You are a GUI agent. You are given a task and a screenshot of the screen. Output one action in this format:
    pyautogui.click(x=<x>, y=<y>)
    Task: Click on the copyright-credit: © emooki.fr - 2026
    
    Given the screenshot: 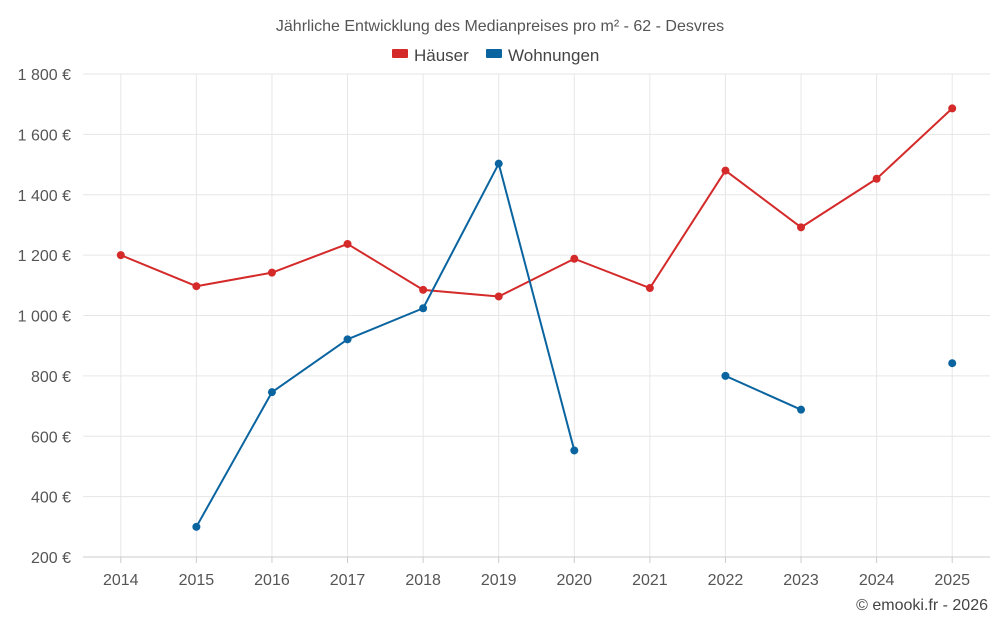 What is the action you would take?
    pyautogui.click(x=922, y=605)
    